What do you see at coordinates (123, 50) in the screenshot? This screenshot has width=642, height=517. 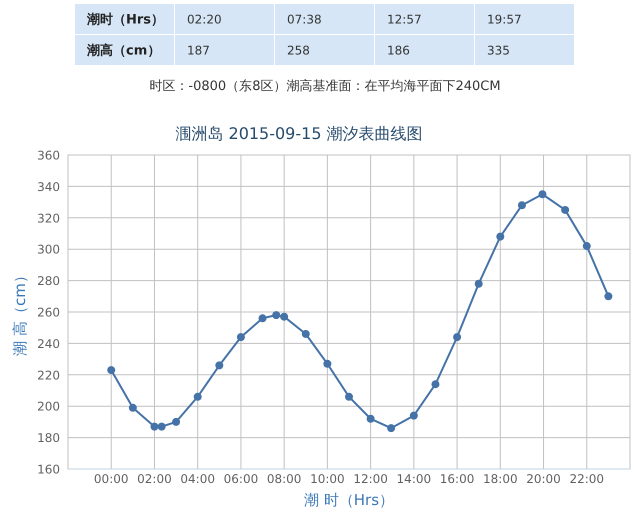 I see `text: 潮高（cm）` at bounding box center [123, 50].